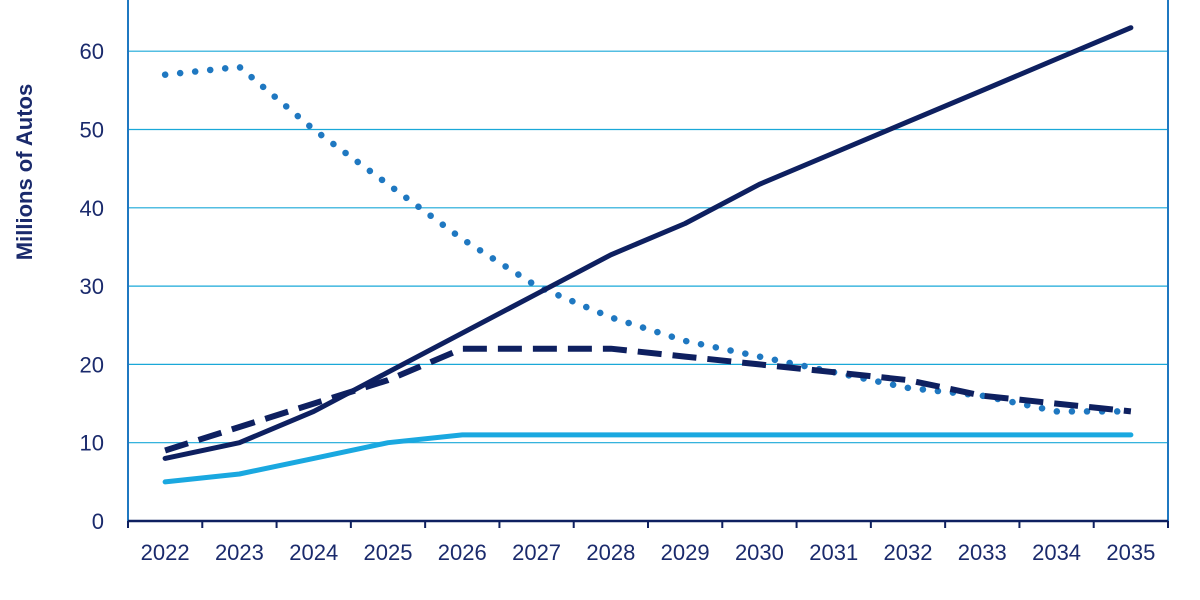 This screenshot has width=1200, height=600. What do you see at coordinates (92, 364) in the screenshot?
I see `y-tick-label-20: 20` at bounding box center [92, 364].